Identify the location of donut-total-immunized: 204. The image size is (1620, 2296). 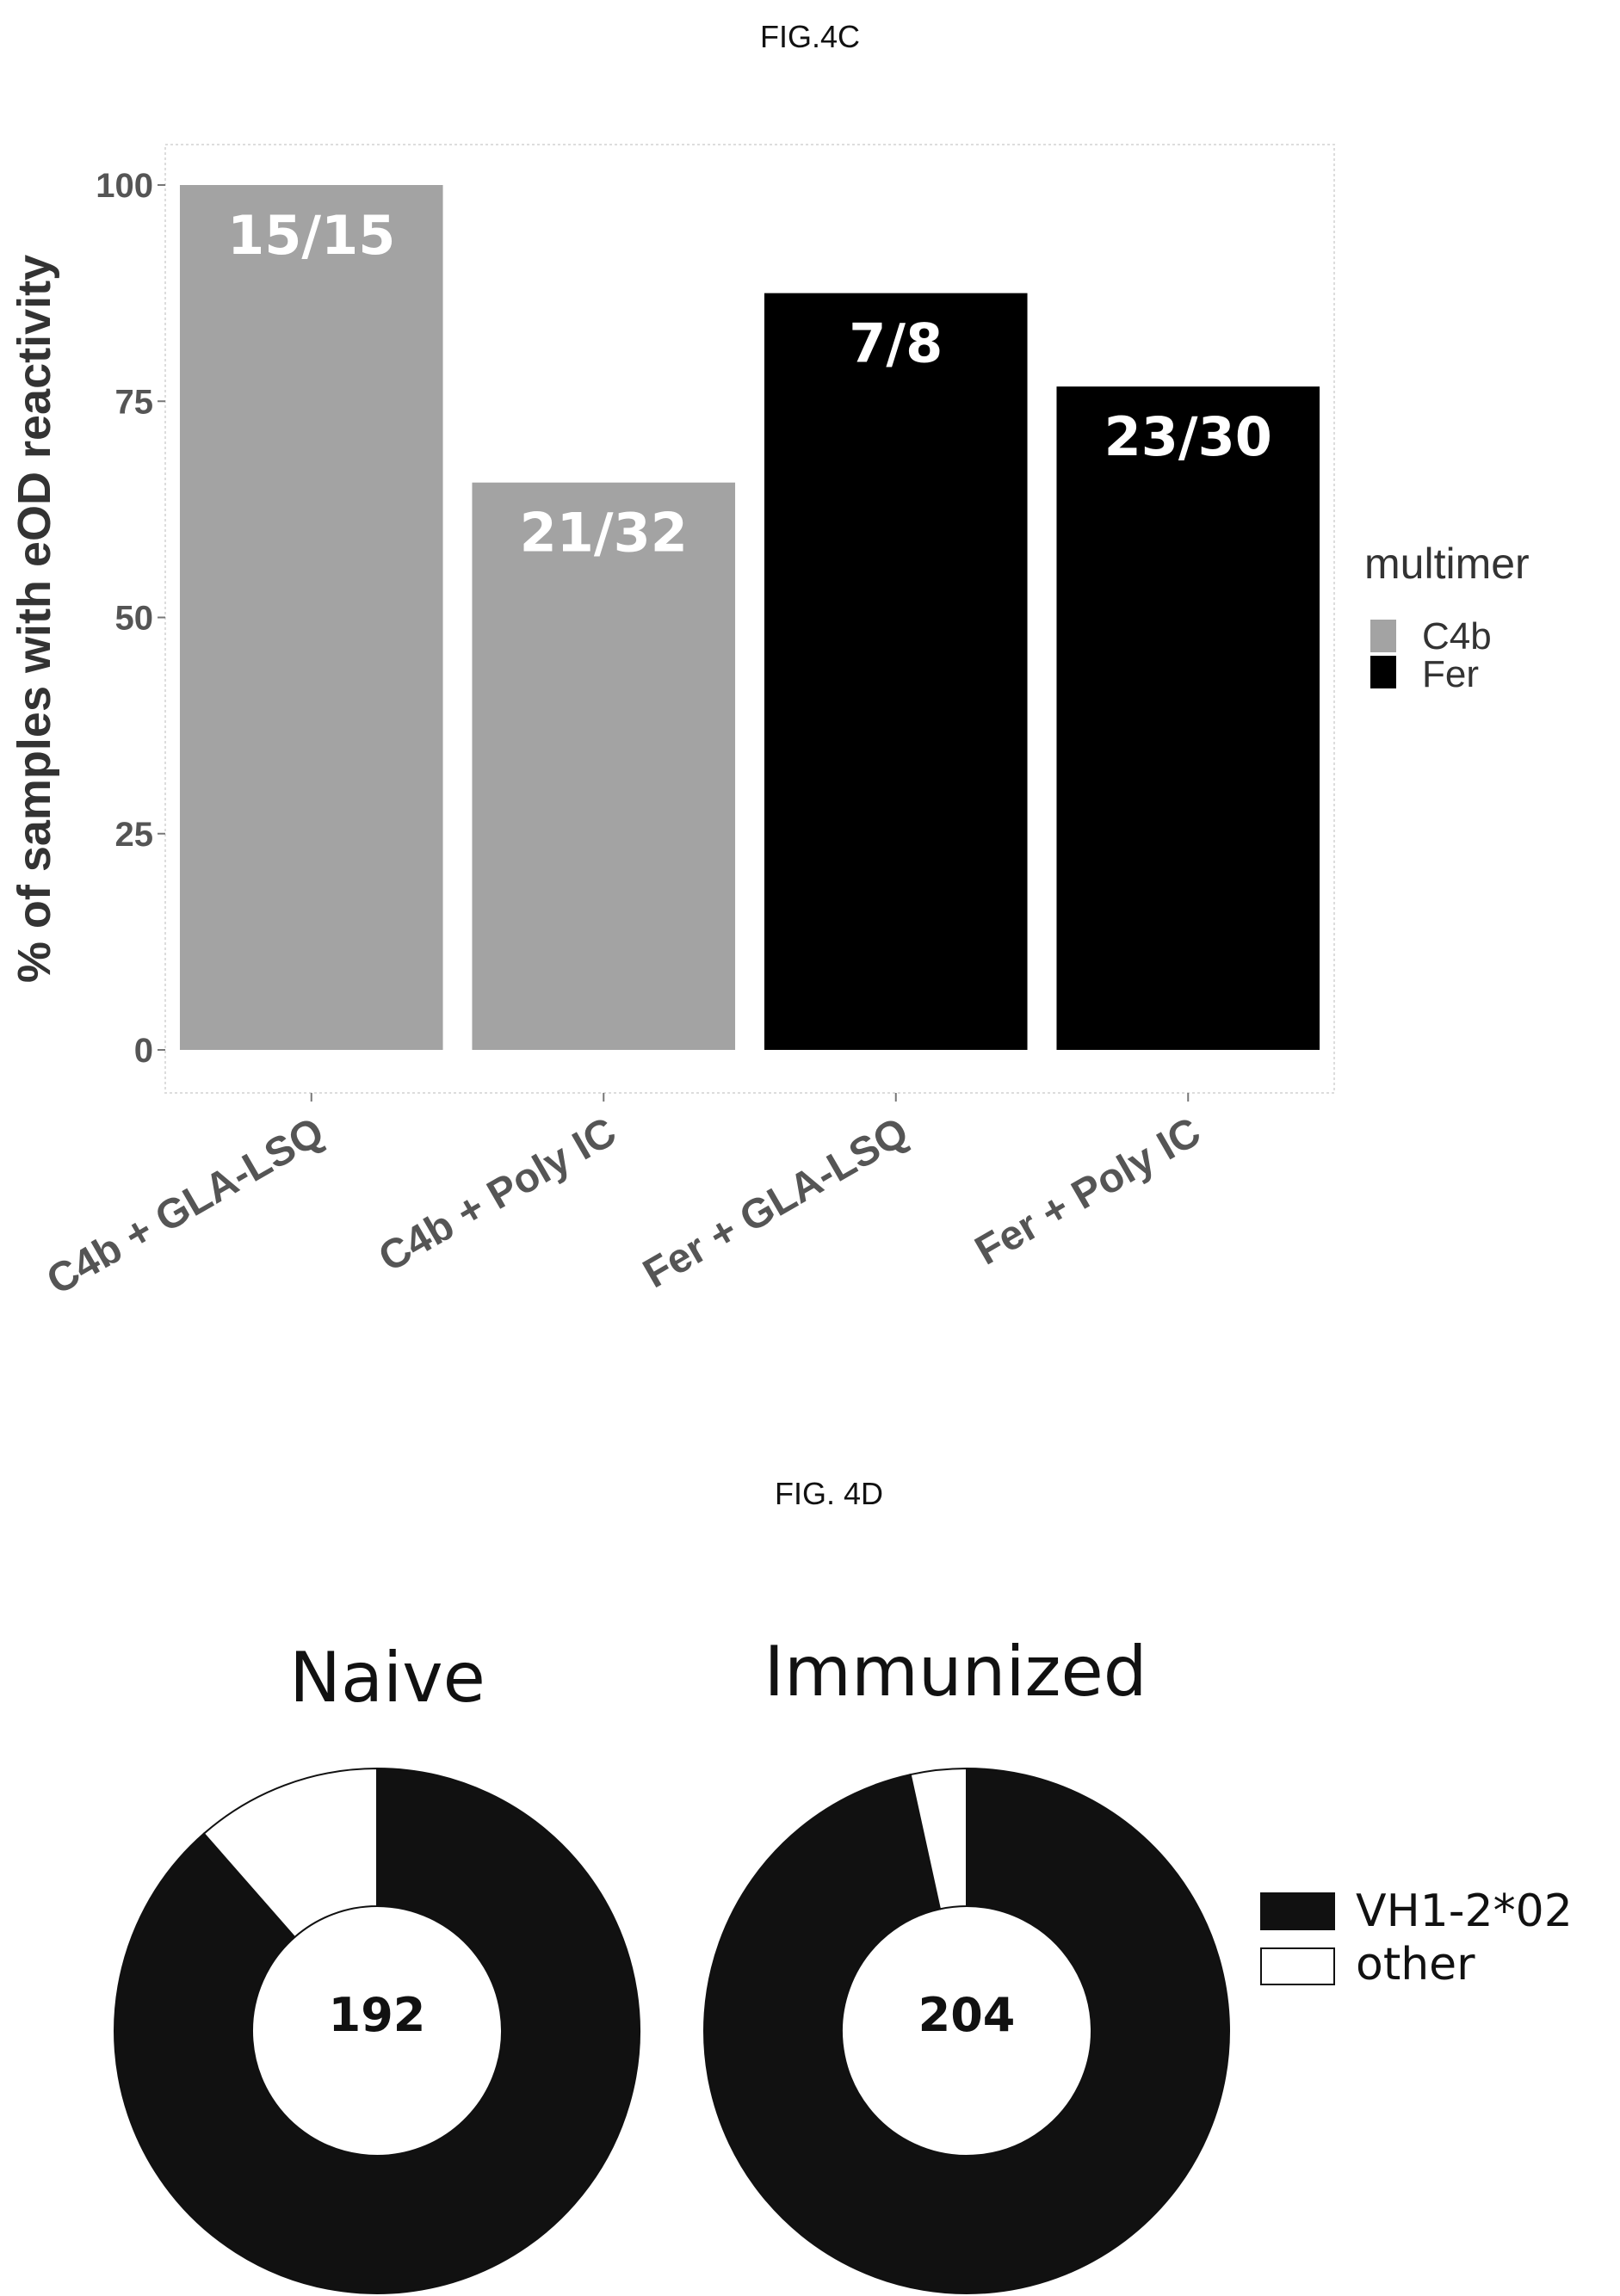
(967, 2015).